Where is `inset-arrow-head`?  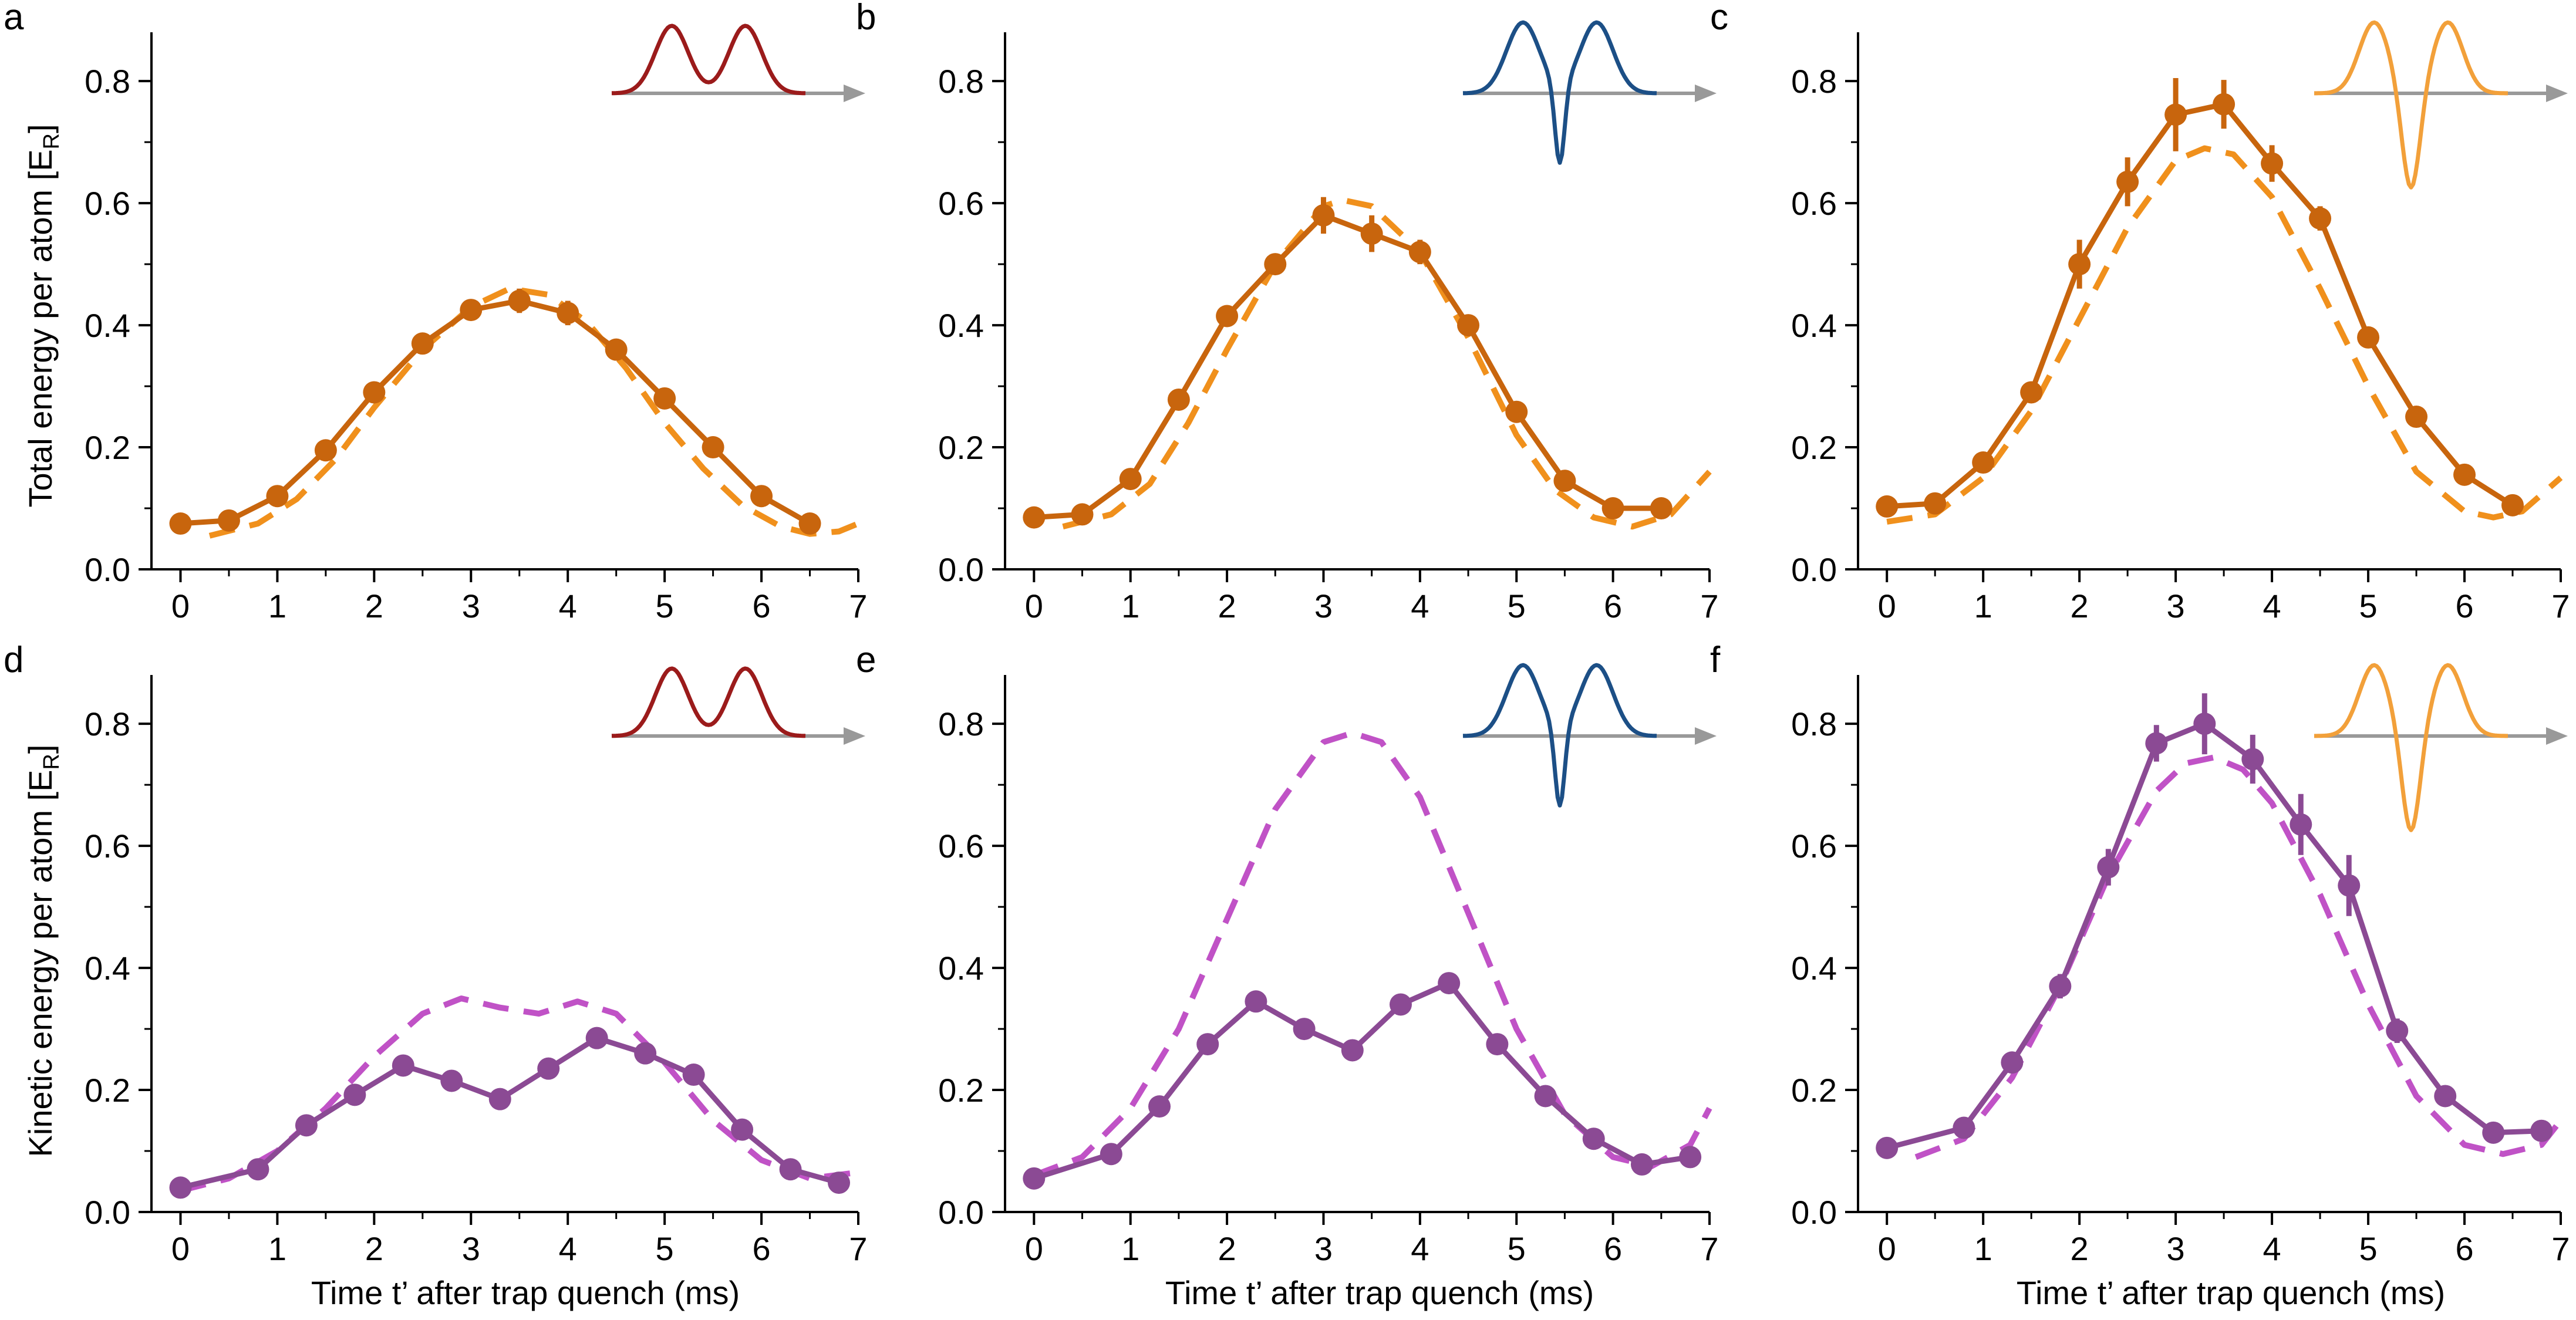 inset-arrow-head is located at coordinates (2557, 736).